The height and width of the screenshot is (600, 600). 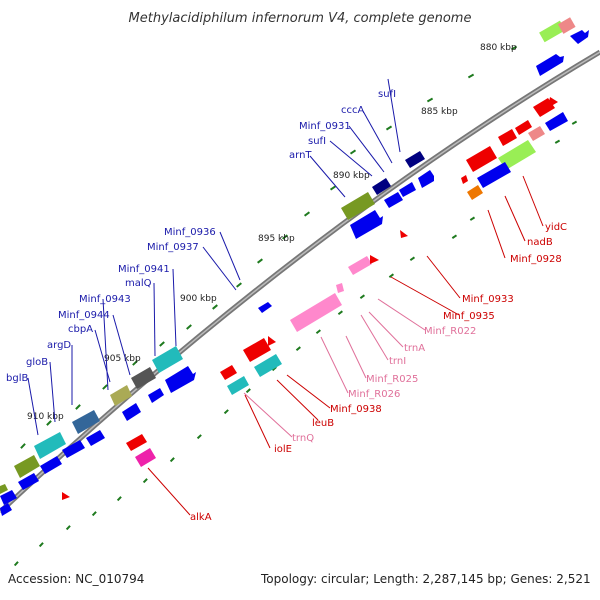 I want to click on gene-label: Minf_0944, so click(x=84, y=315).